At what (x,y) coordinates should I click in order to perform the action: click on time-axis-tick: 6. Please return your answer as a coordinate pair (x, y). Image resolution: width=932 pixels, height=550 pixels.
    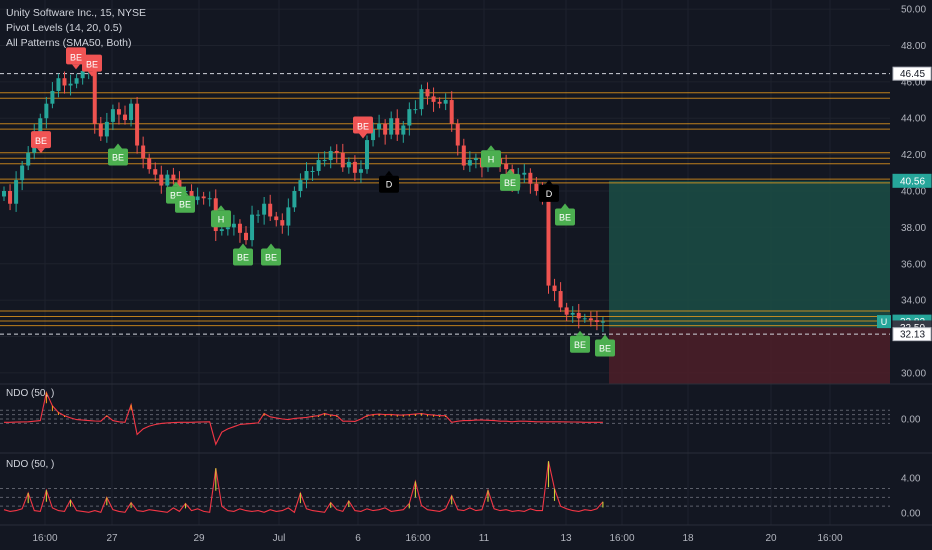
    Looking at the image, I should click on (358, 538).